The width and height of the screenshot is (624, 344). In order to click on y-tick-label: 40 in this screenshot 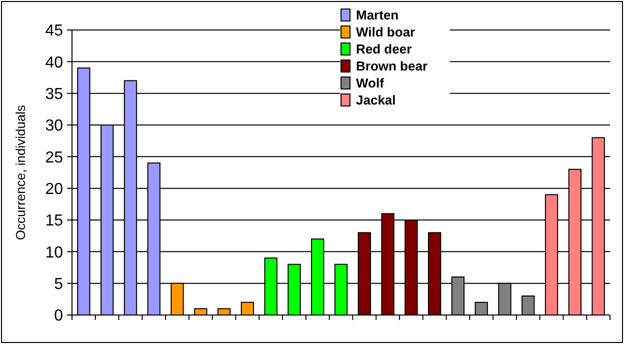, I will do `click(54, 63)`.